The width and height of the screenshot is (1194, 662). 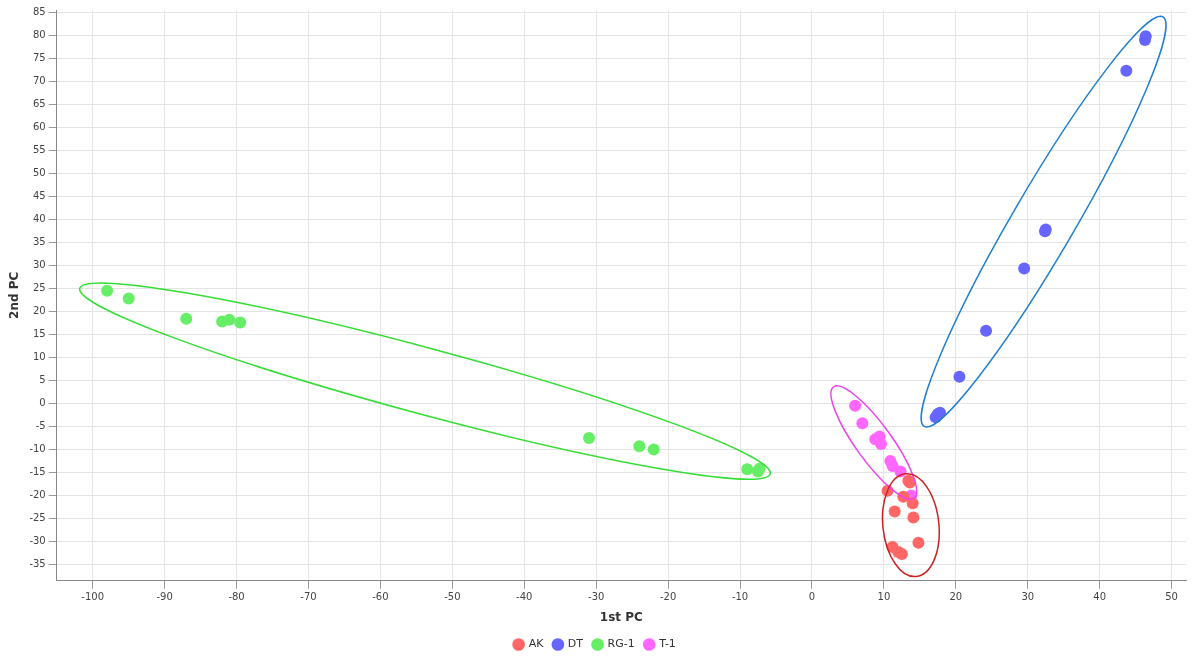 What do you see at coordinates (39, 34) in the screenshot?
I see `y-tick-label: 80` at bounding box center [39, 34].